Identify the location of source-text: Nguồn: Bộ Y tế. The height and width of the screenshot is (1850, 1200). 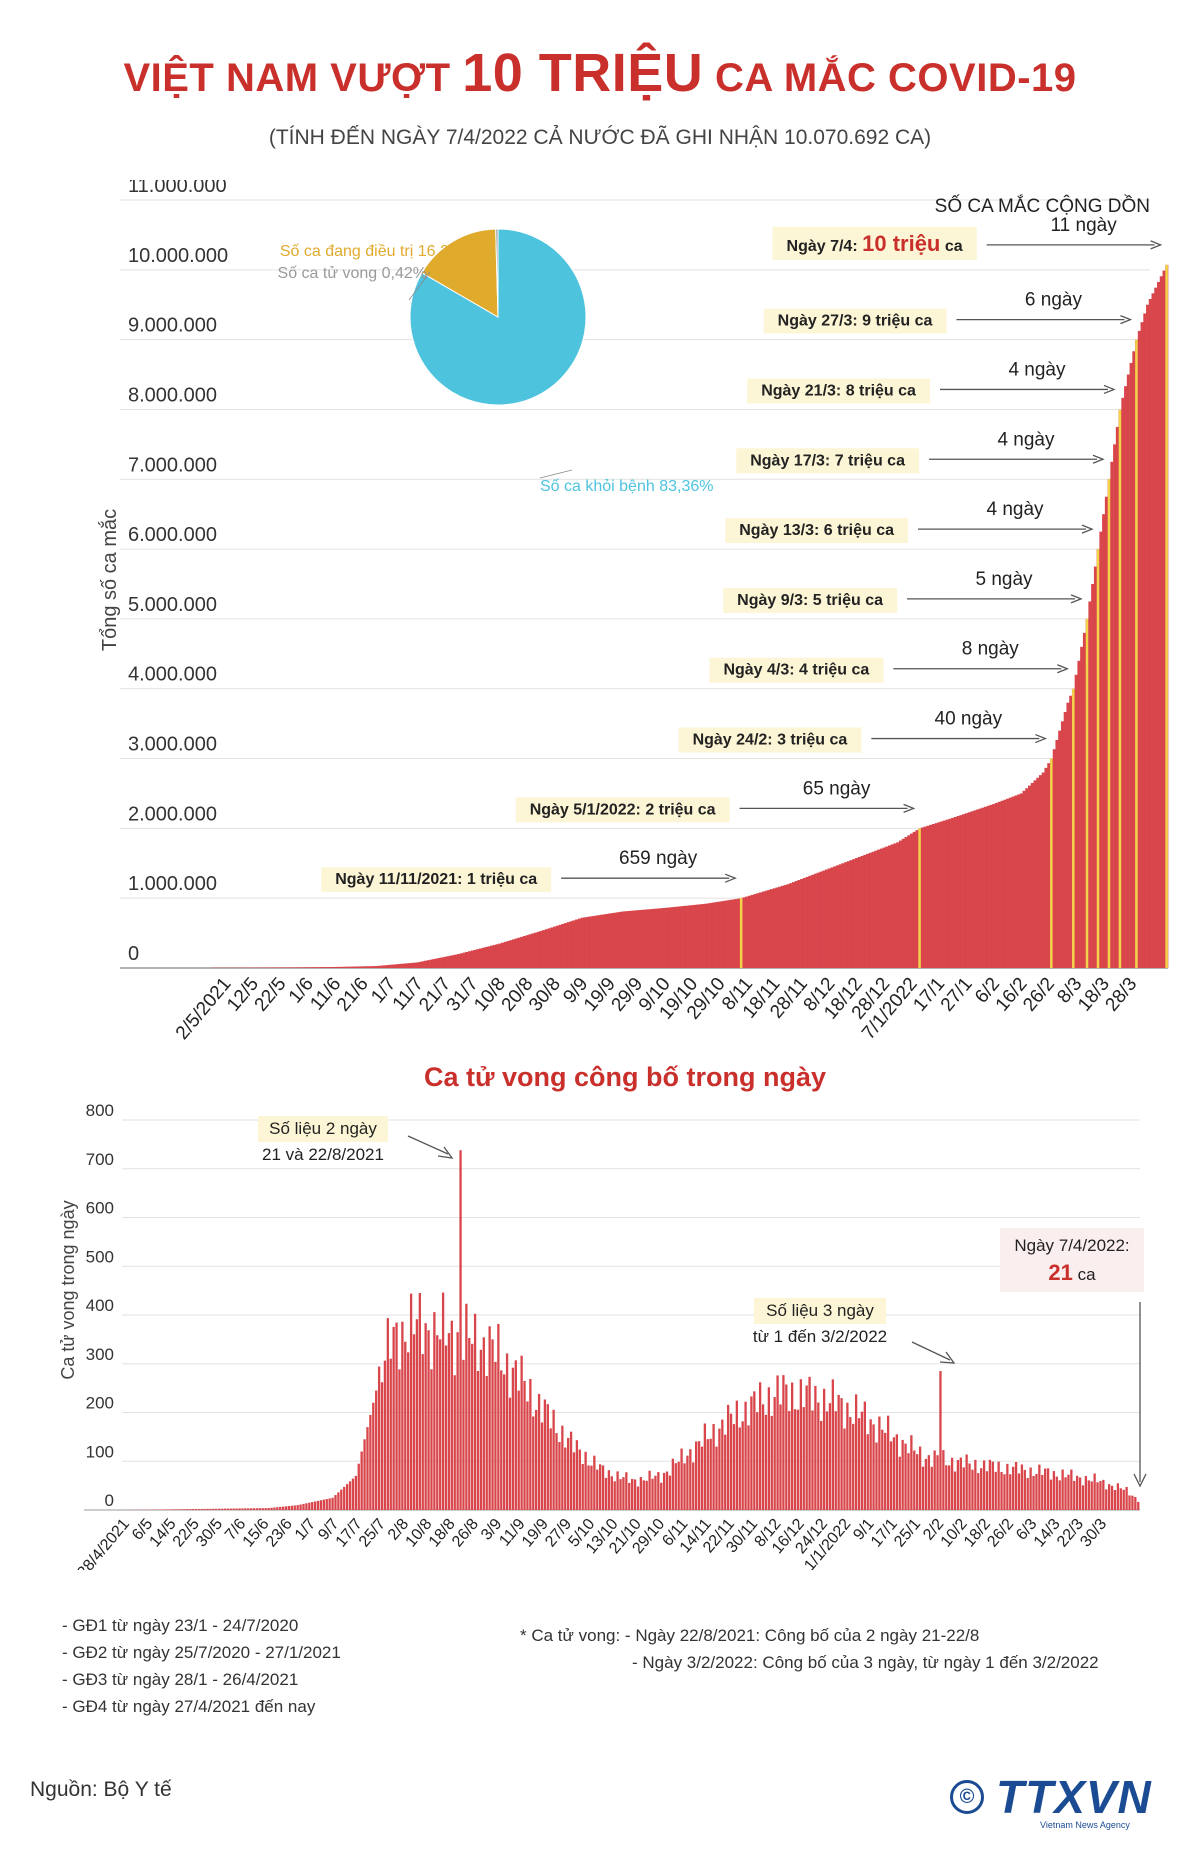
(101, 1789).